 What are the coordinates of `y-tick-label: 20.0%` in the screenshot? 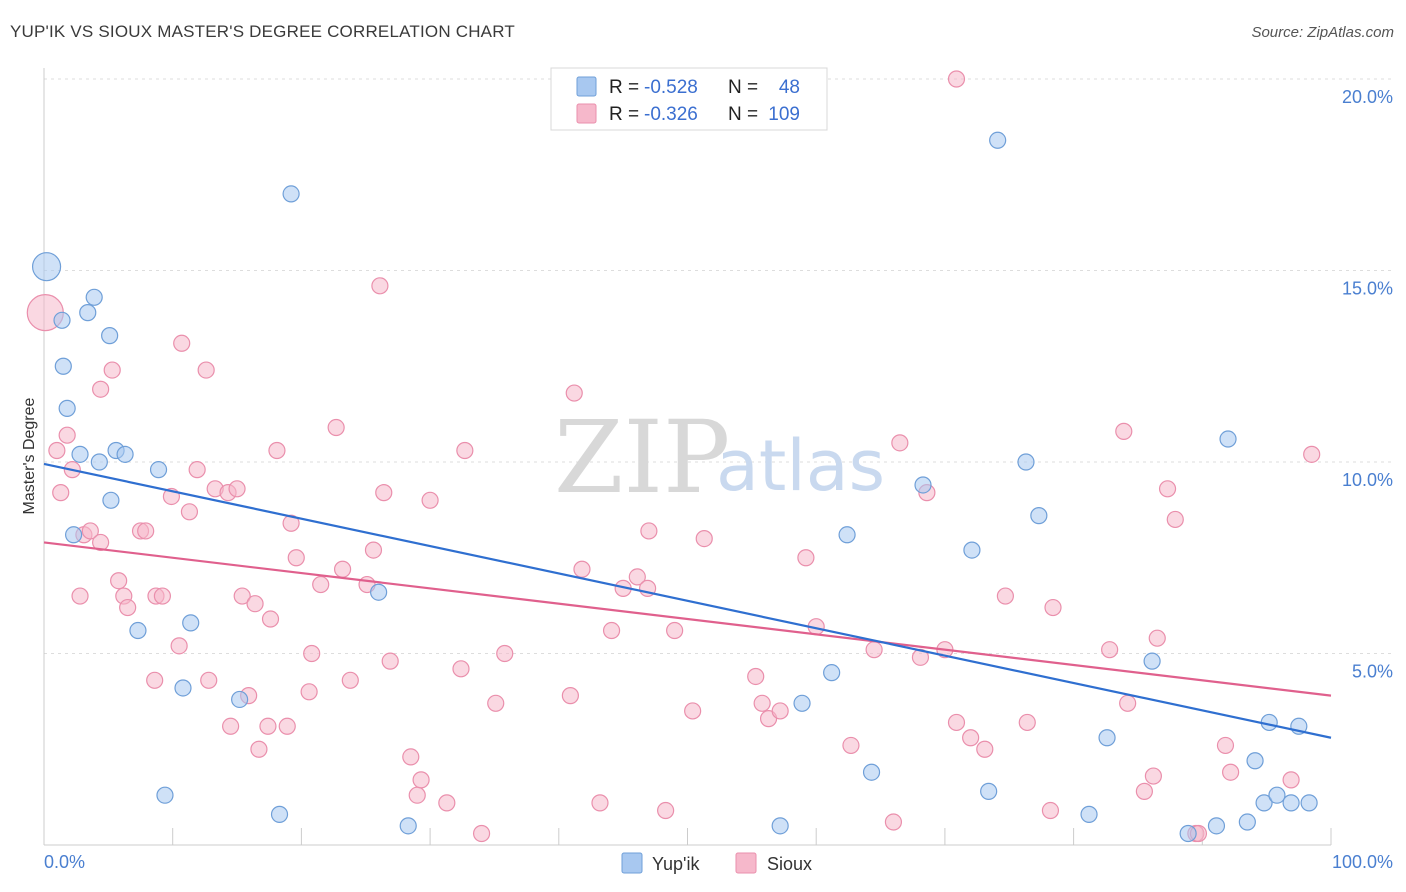 It's located at (1367, 97).